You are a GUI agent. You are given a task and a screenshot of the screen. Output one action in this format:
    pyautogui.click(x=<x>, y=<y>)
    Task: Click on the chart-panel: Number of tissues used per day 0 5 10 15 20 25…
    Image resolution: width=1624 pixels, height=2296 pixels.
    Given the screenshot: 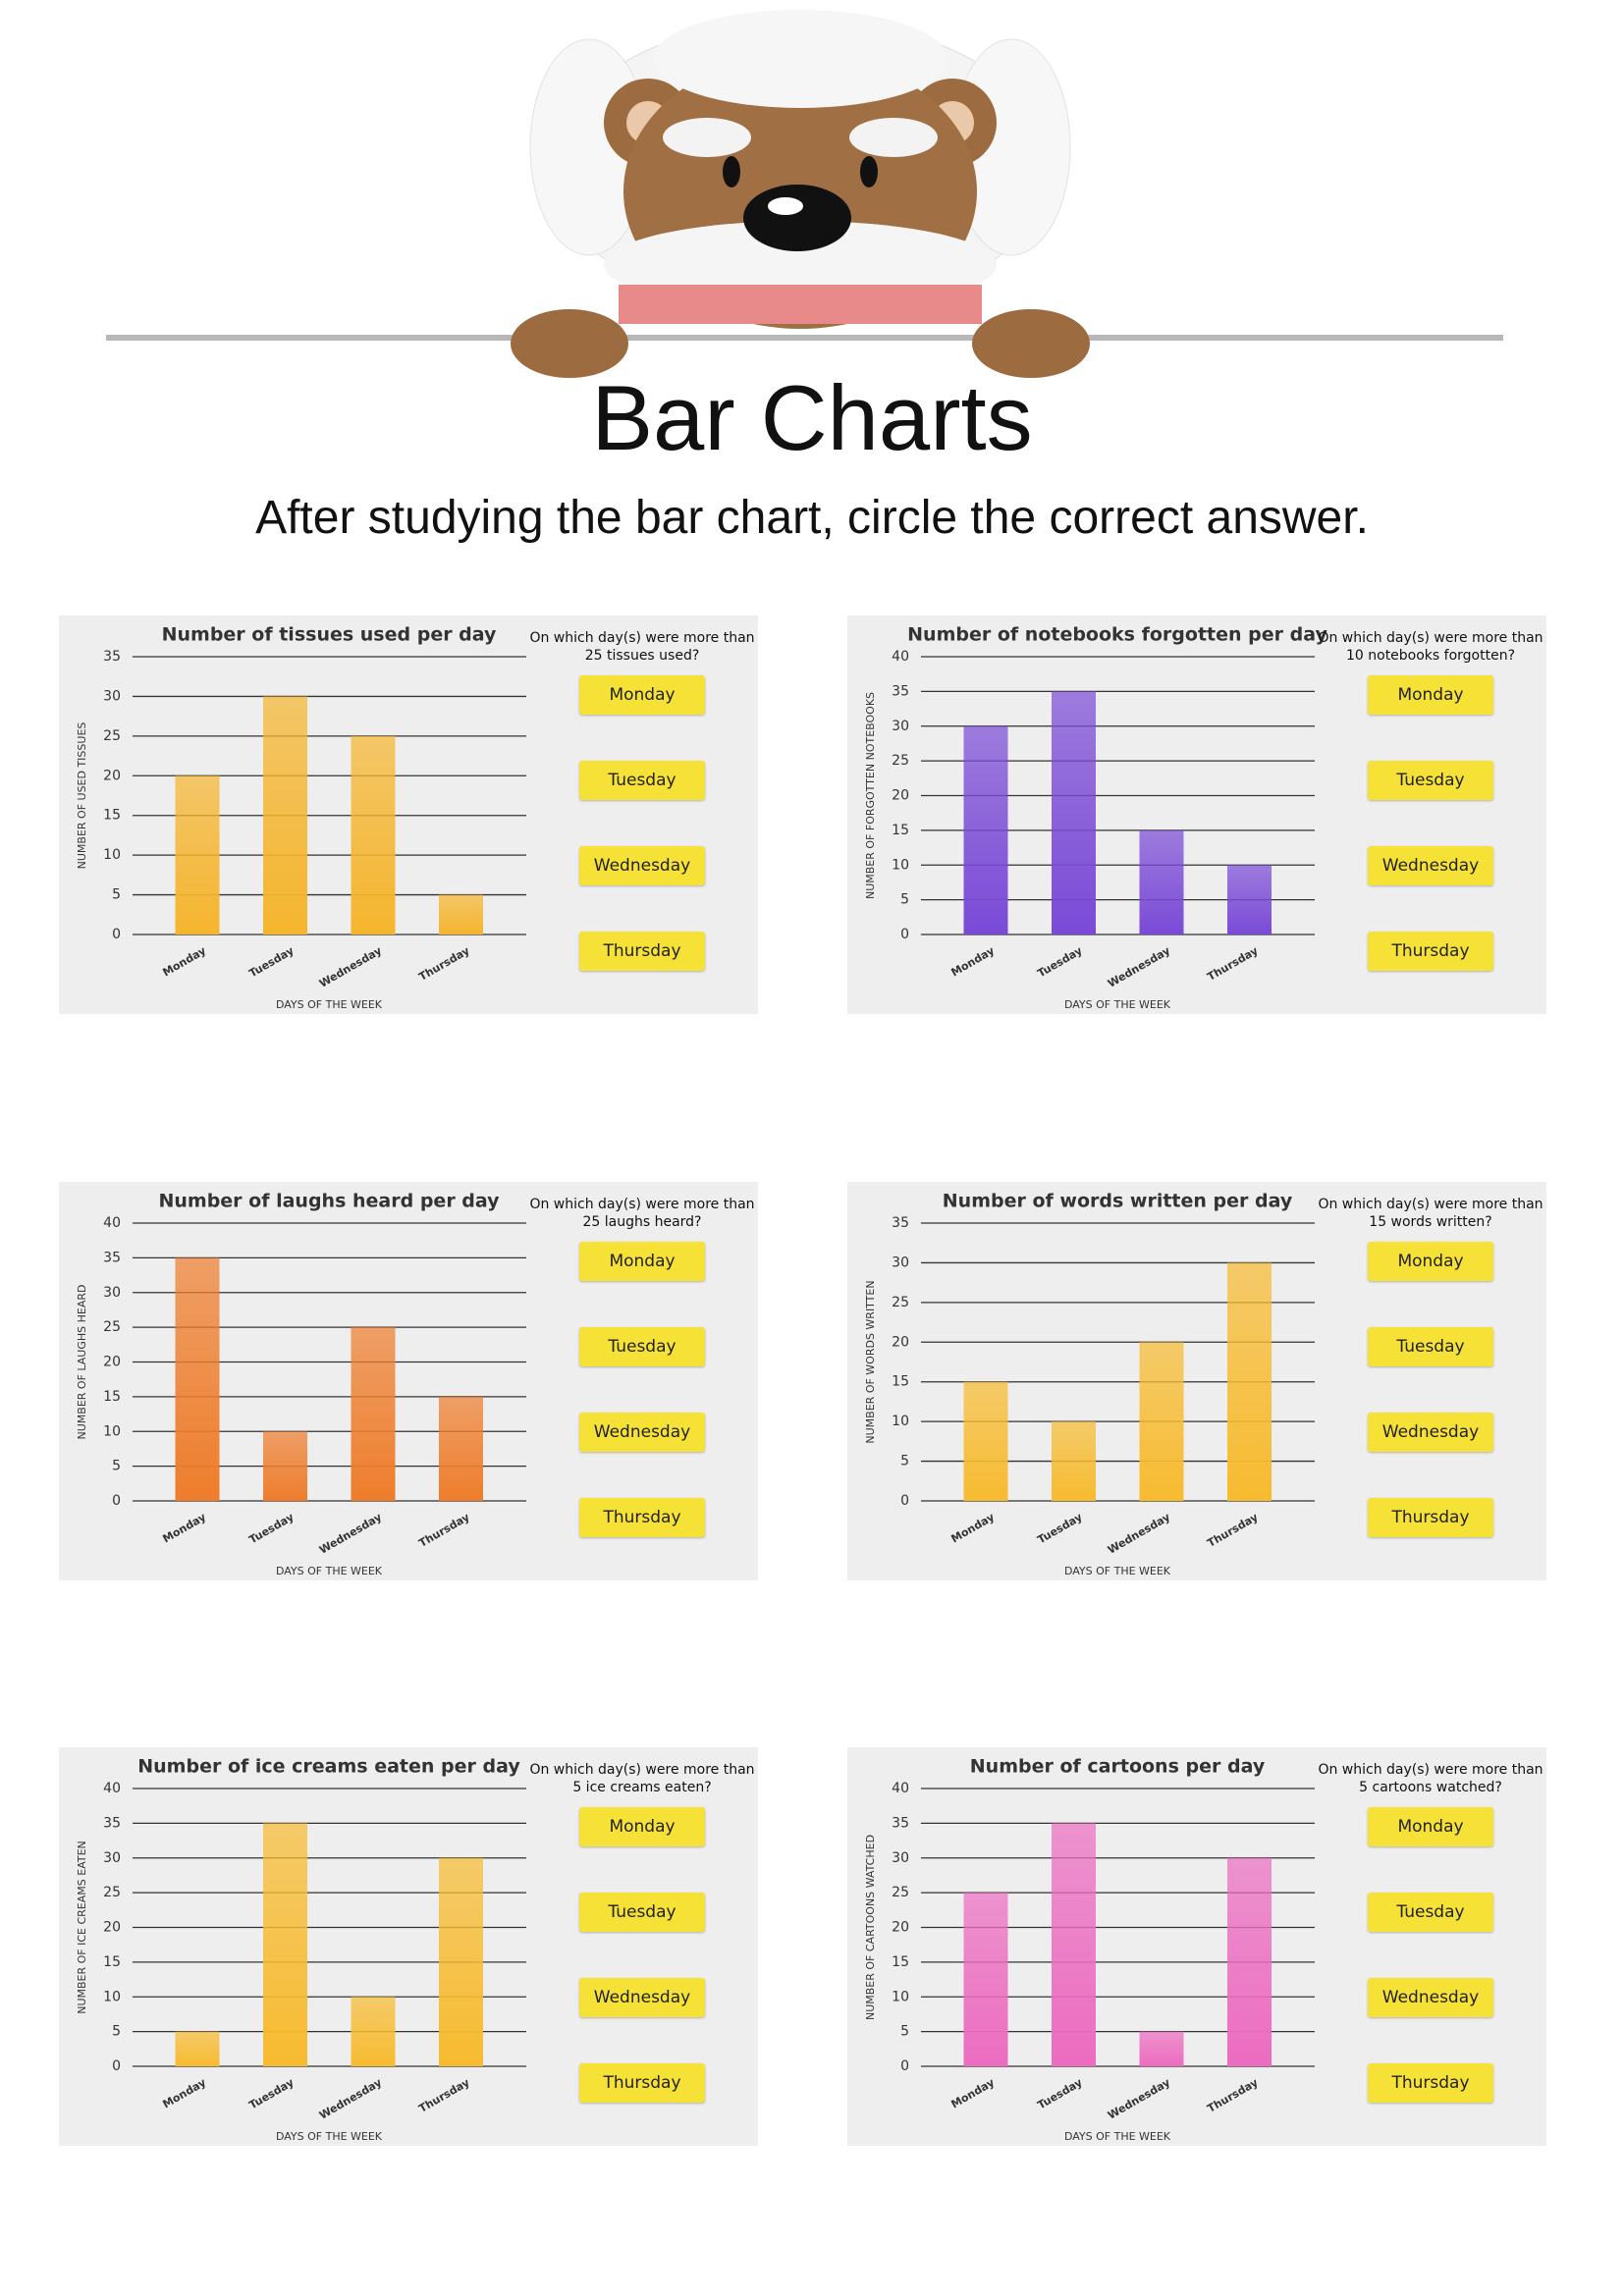 What is the action you would take?
    pyautogui.click(x=408, y=814)
    